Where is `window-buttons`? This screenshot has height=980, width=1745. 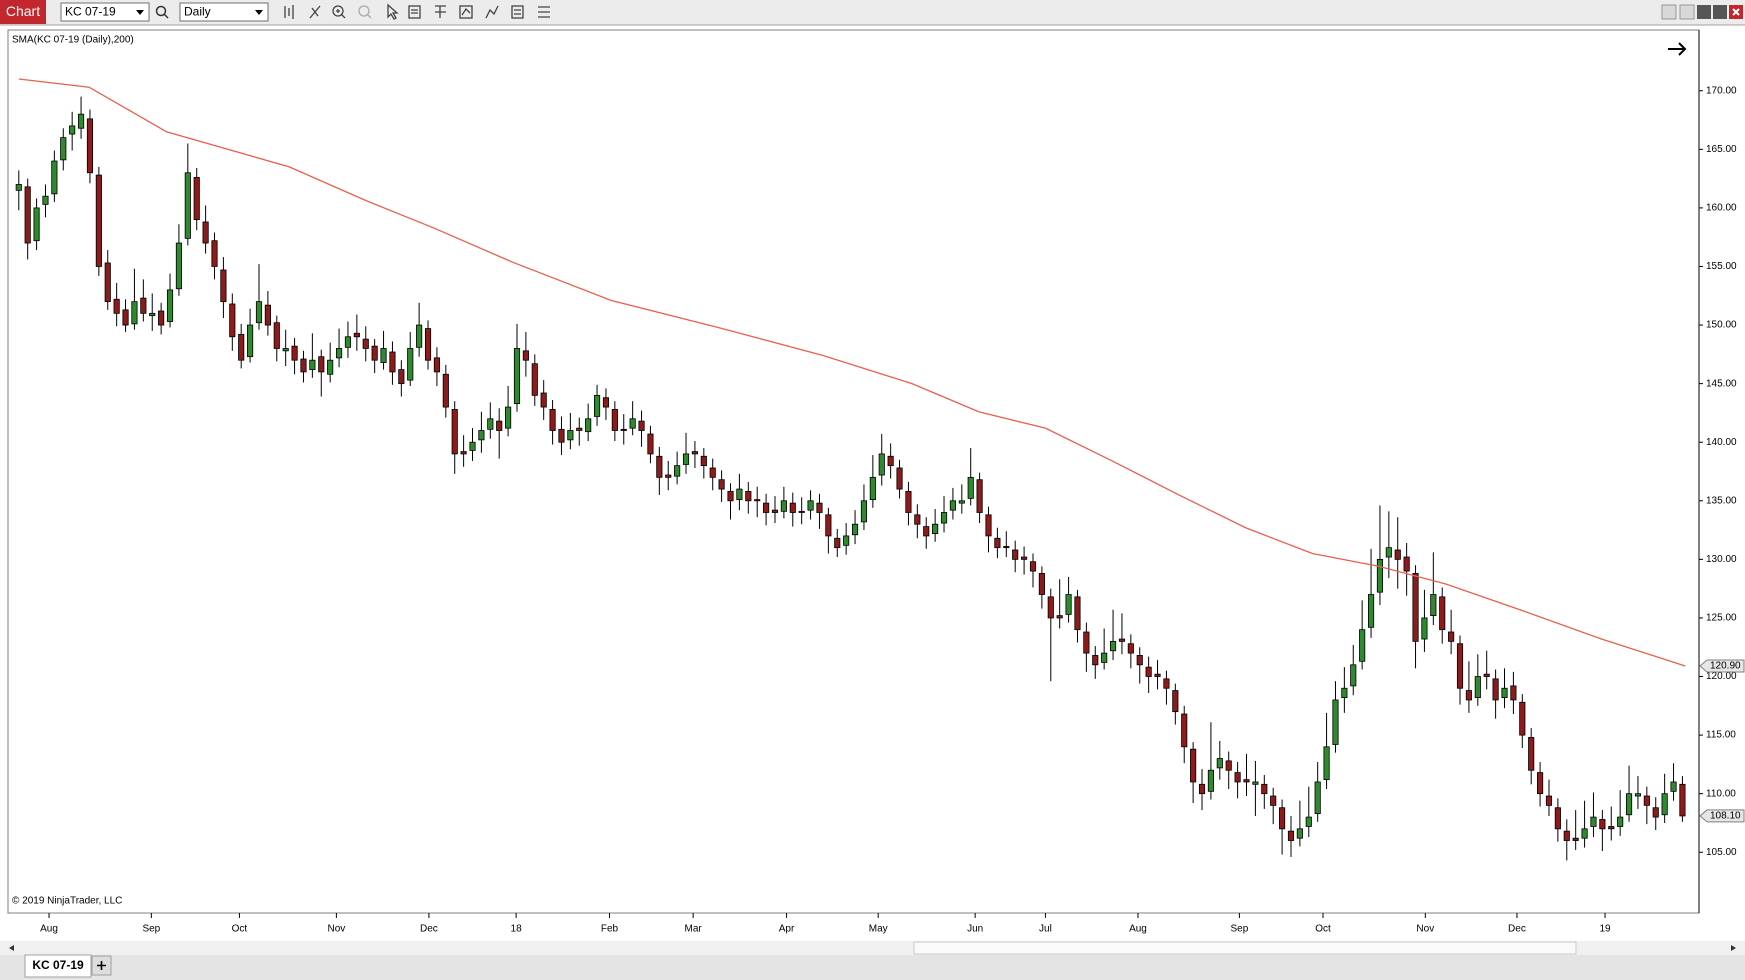 window-buttons is located at coordinates (1702, 12).